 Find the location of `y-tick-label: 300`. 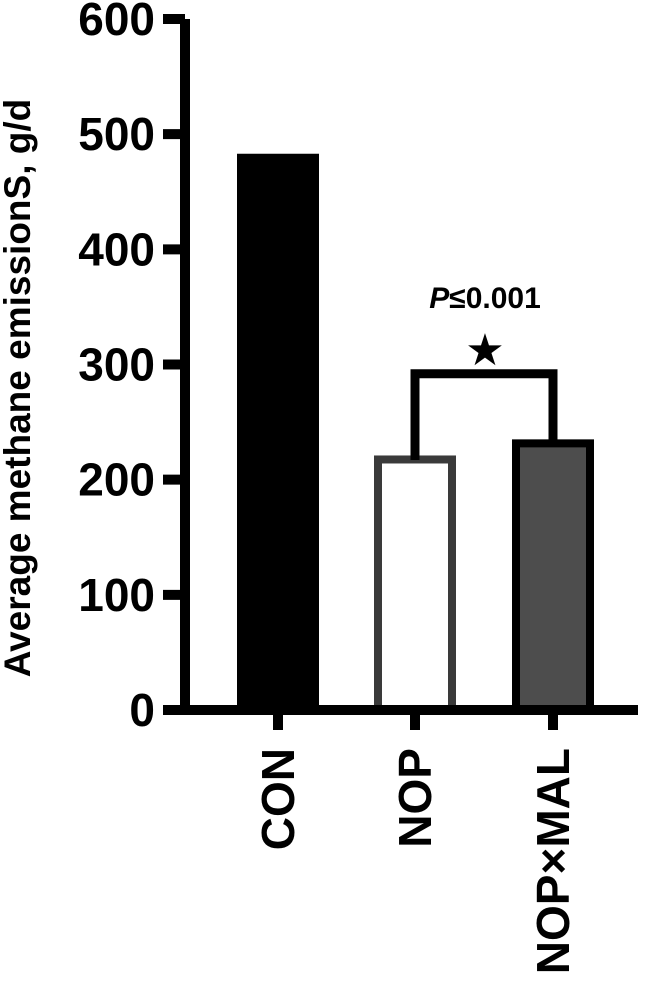

y-tick-label: 300 is located at coordinates (116, 365).